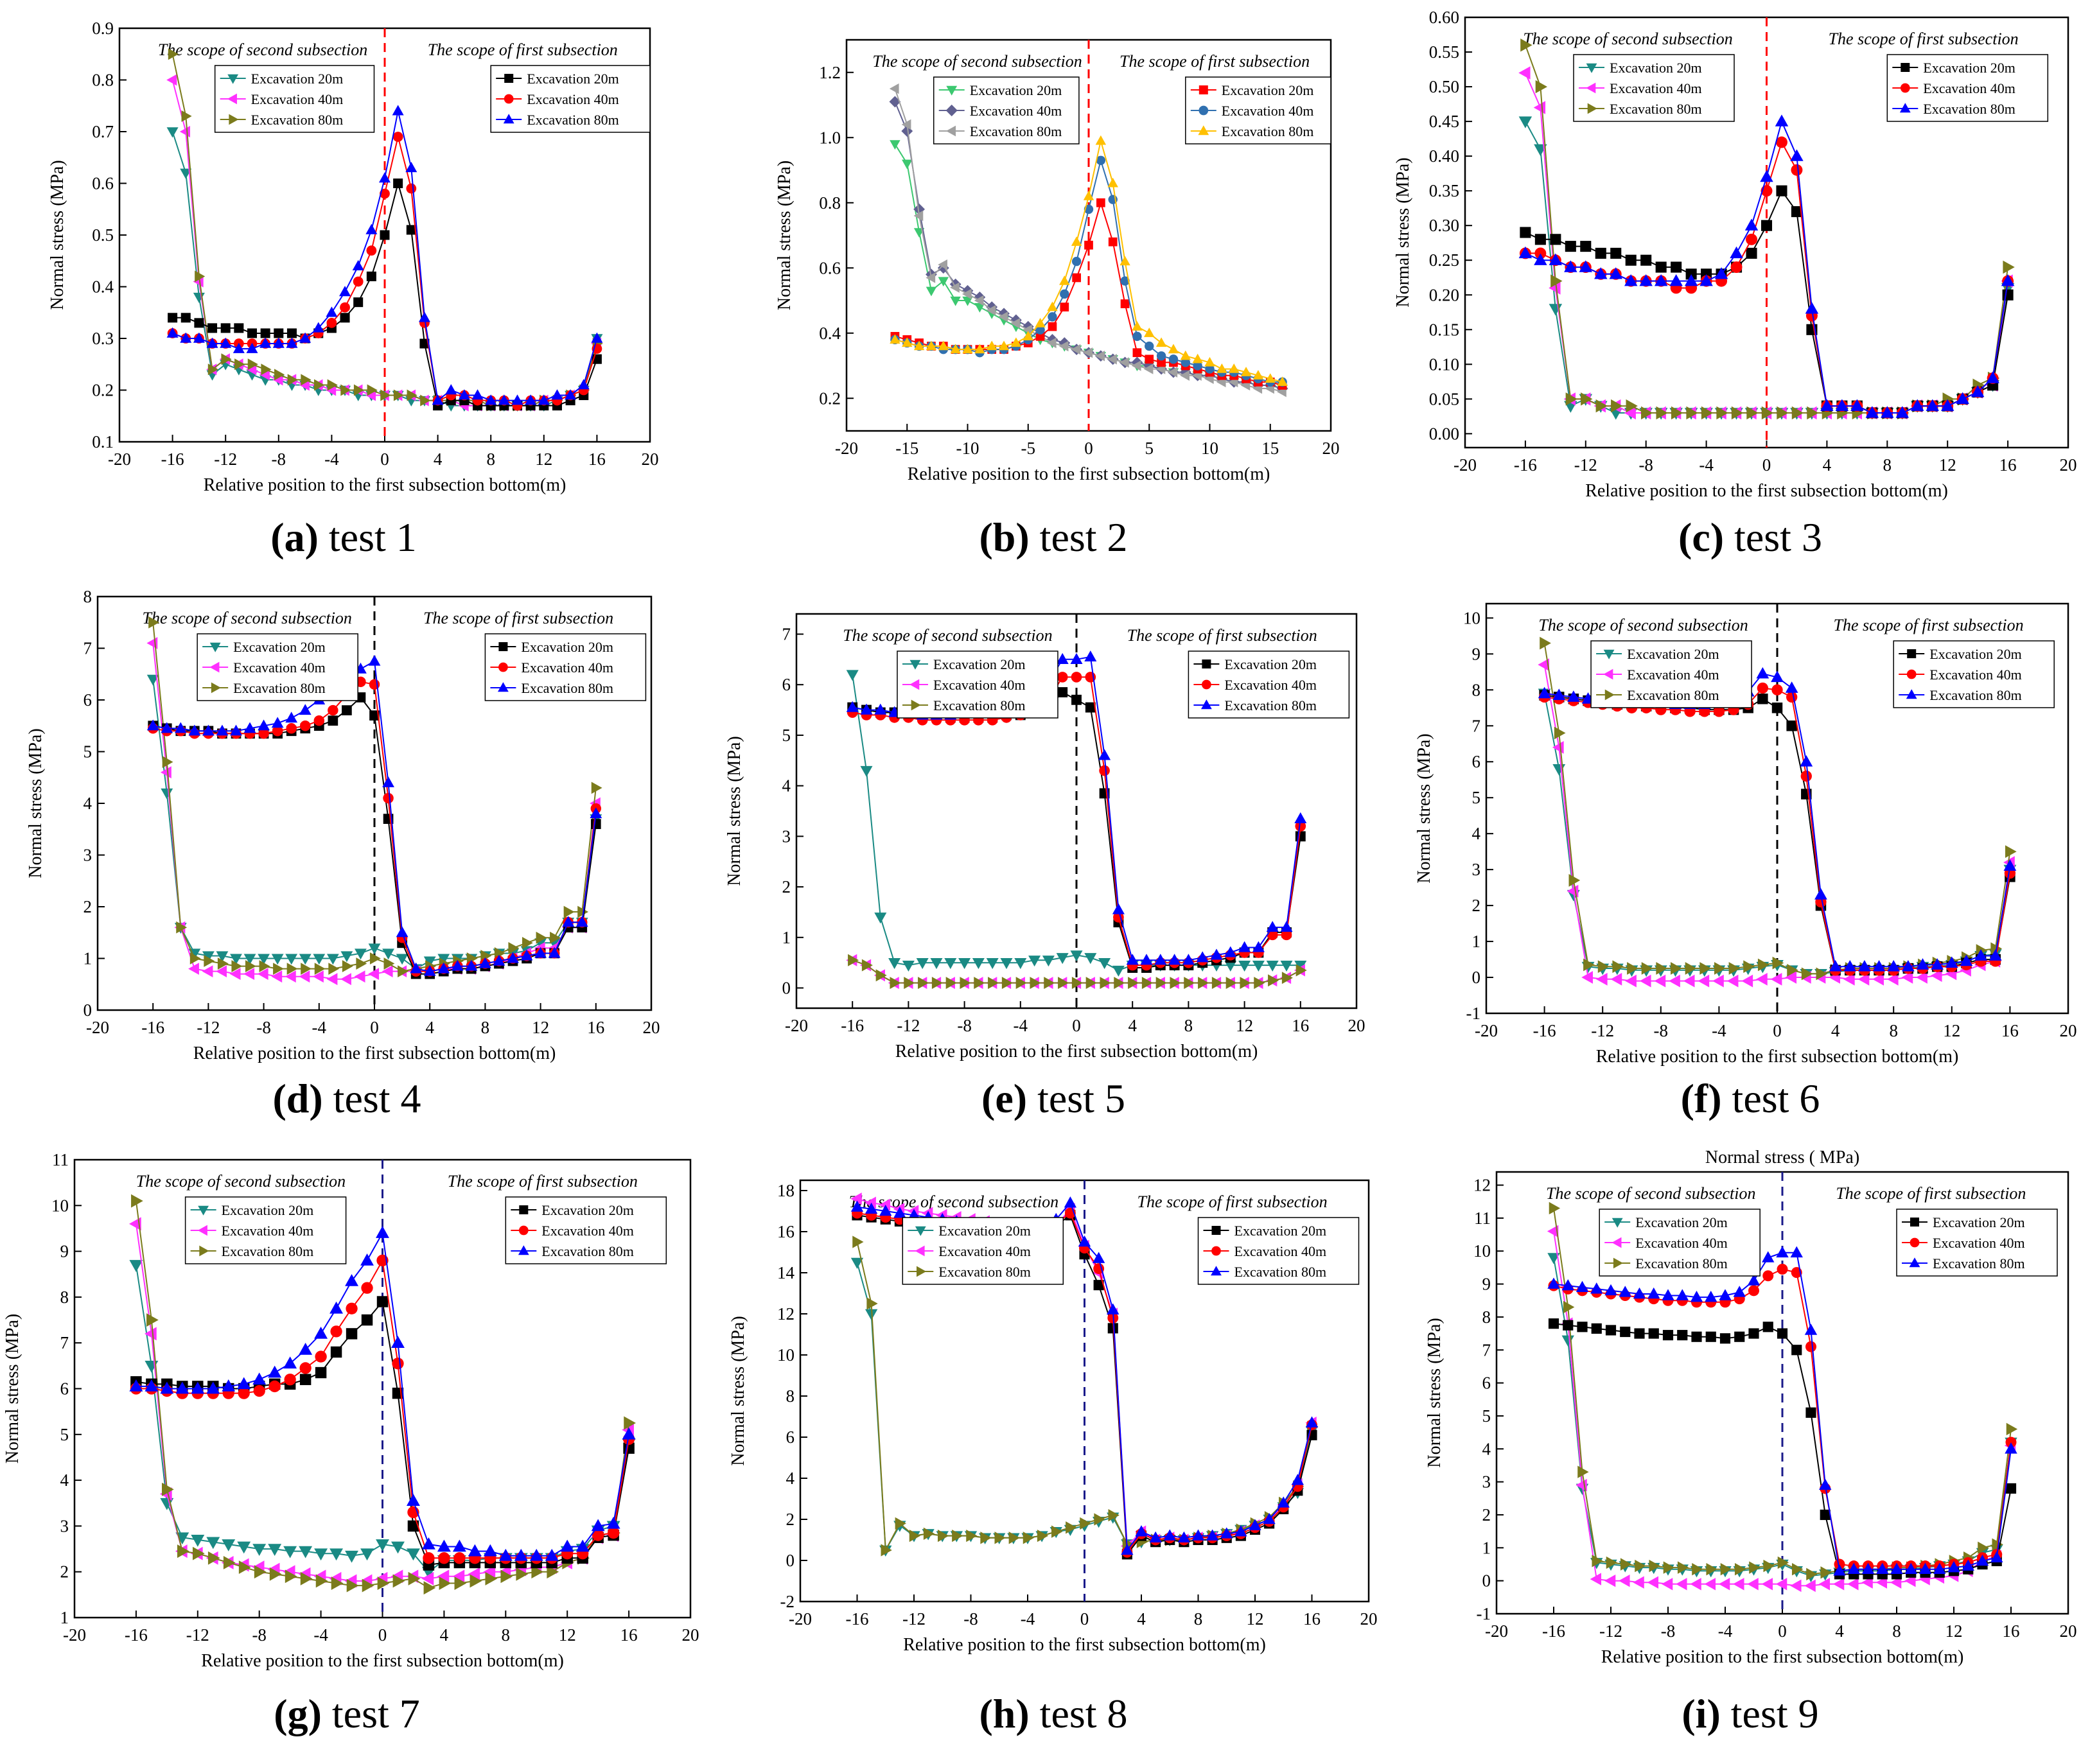 This screenshot has width=2090, height=1764. What do you see at coordinates (1476, 797) in the screenshot?
I see `y-tick-label: 5` at bounding box center [1476, 797].